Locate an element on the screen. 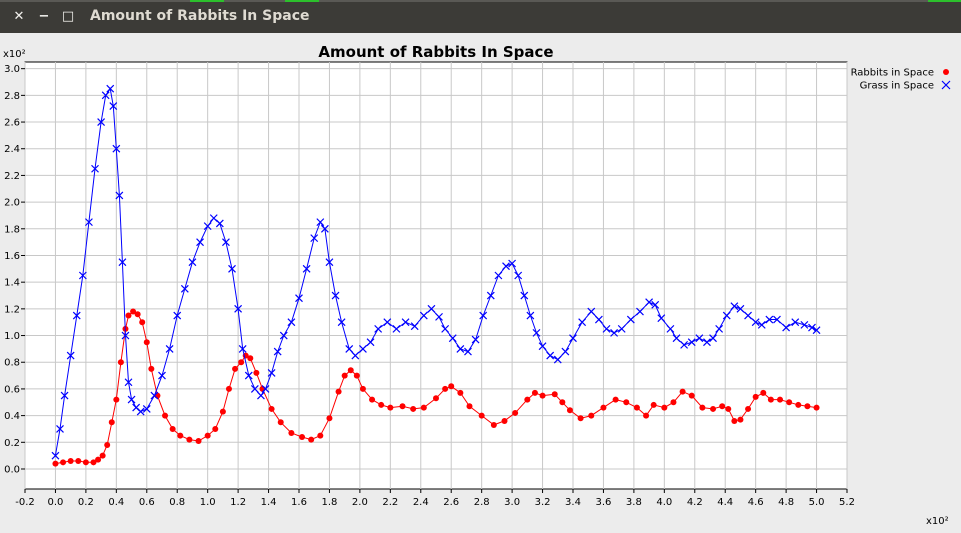 This screenshot has width=961, height=533. chart-title: Amount of Rabbits In Space is located at coordinates (435, 52).